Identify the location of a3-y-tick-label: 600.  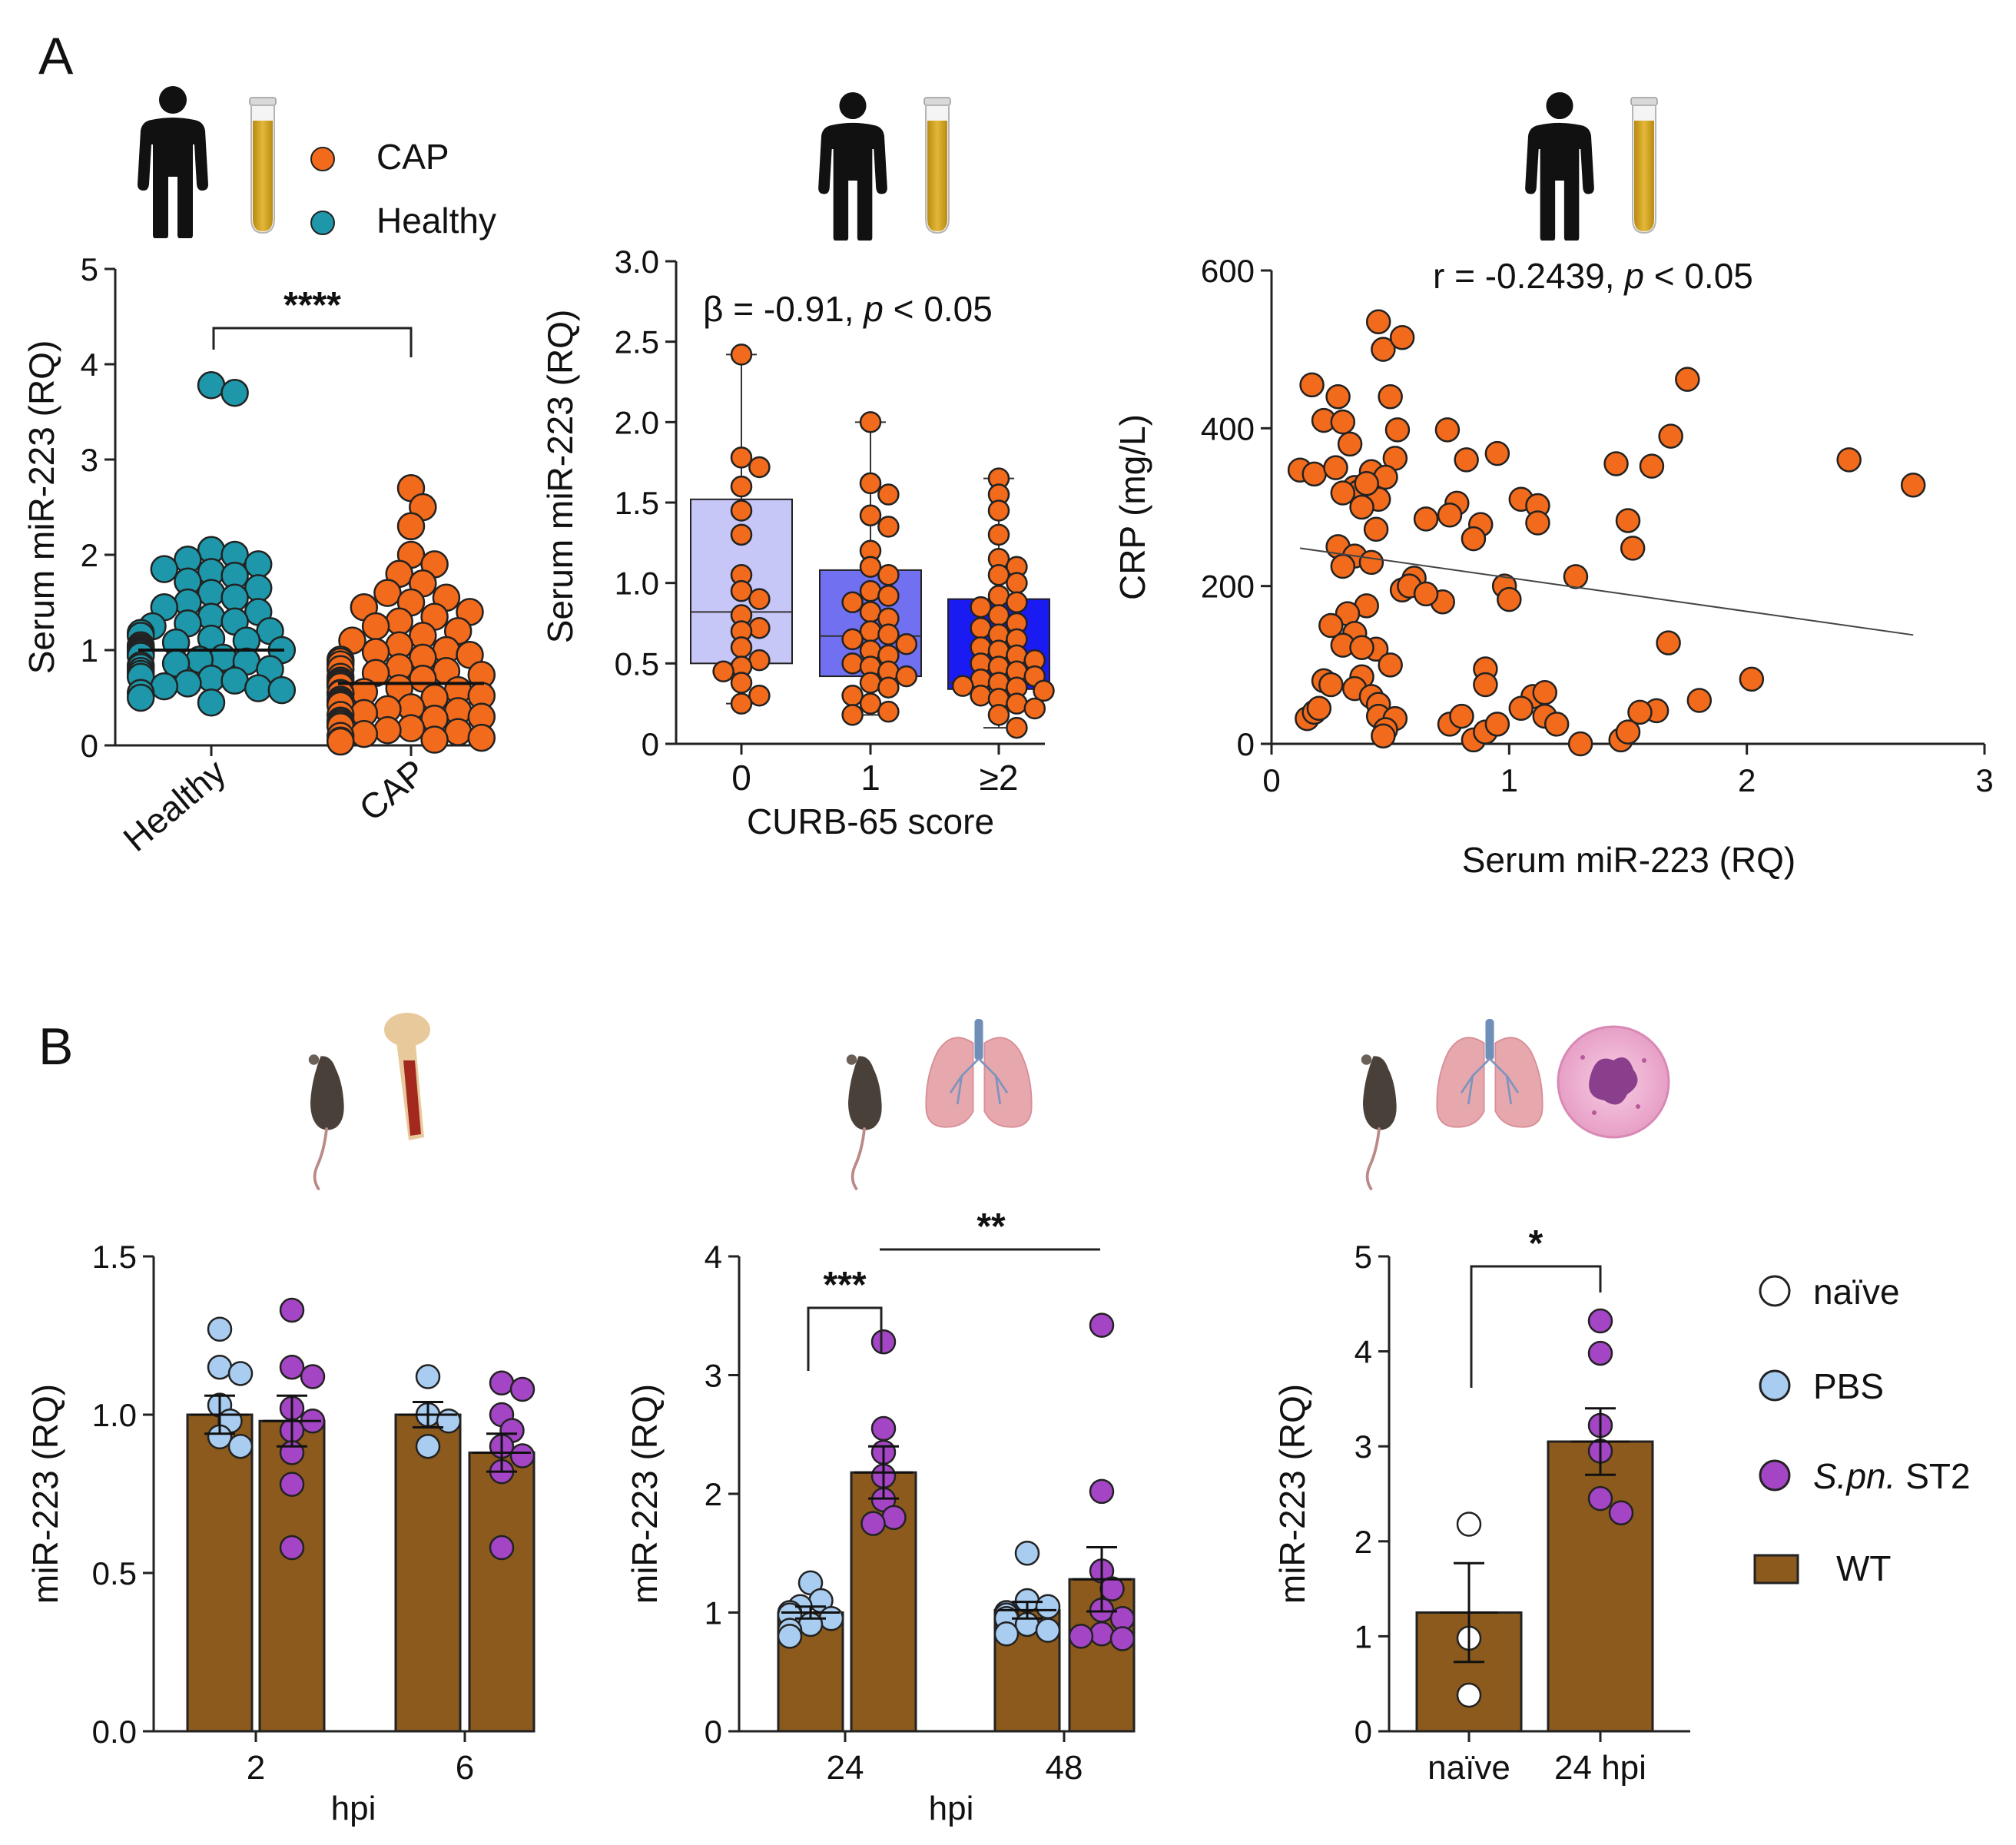
(1228, 271).